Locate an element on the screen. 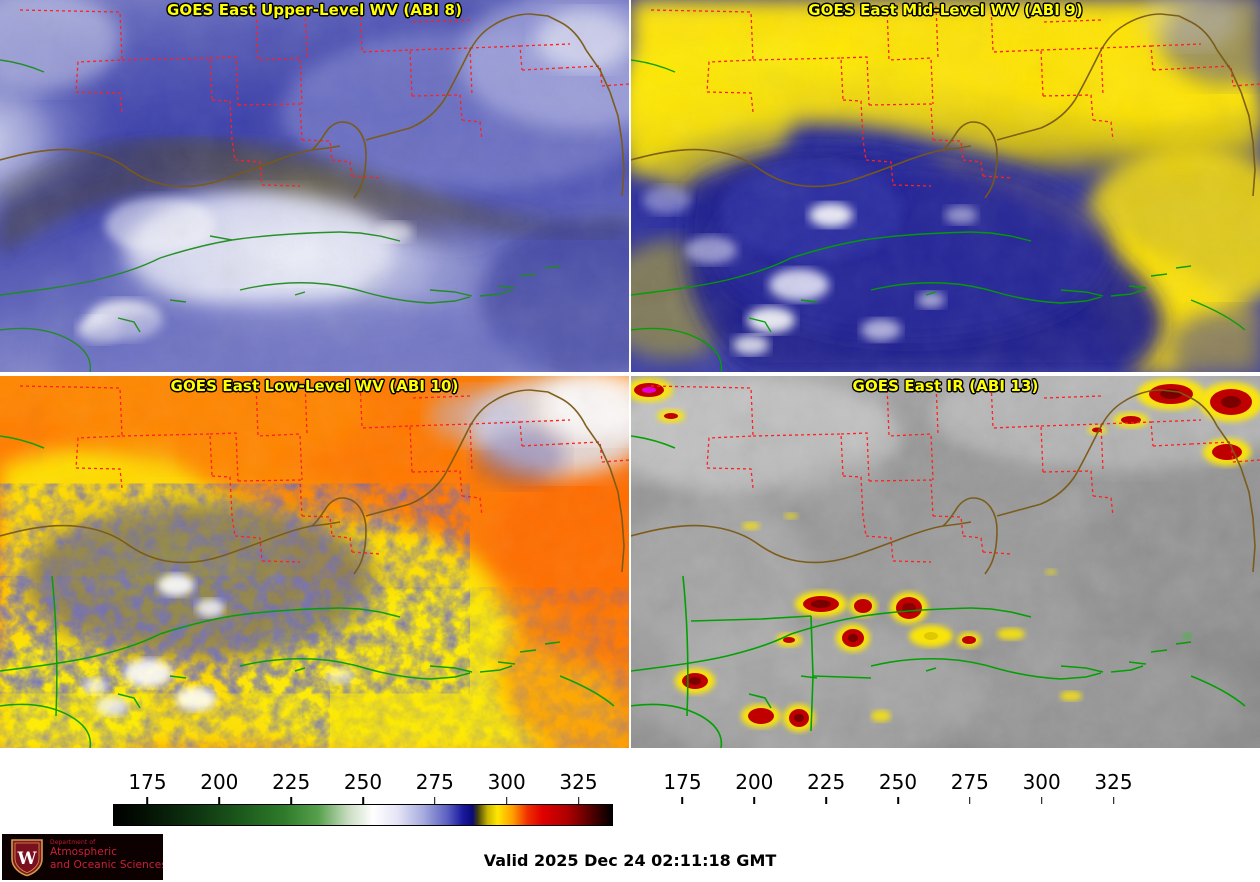 This screenshot has width=1260, height=882. logo-department-line: Department of is located at coordinates (73, 842).